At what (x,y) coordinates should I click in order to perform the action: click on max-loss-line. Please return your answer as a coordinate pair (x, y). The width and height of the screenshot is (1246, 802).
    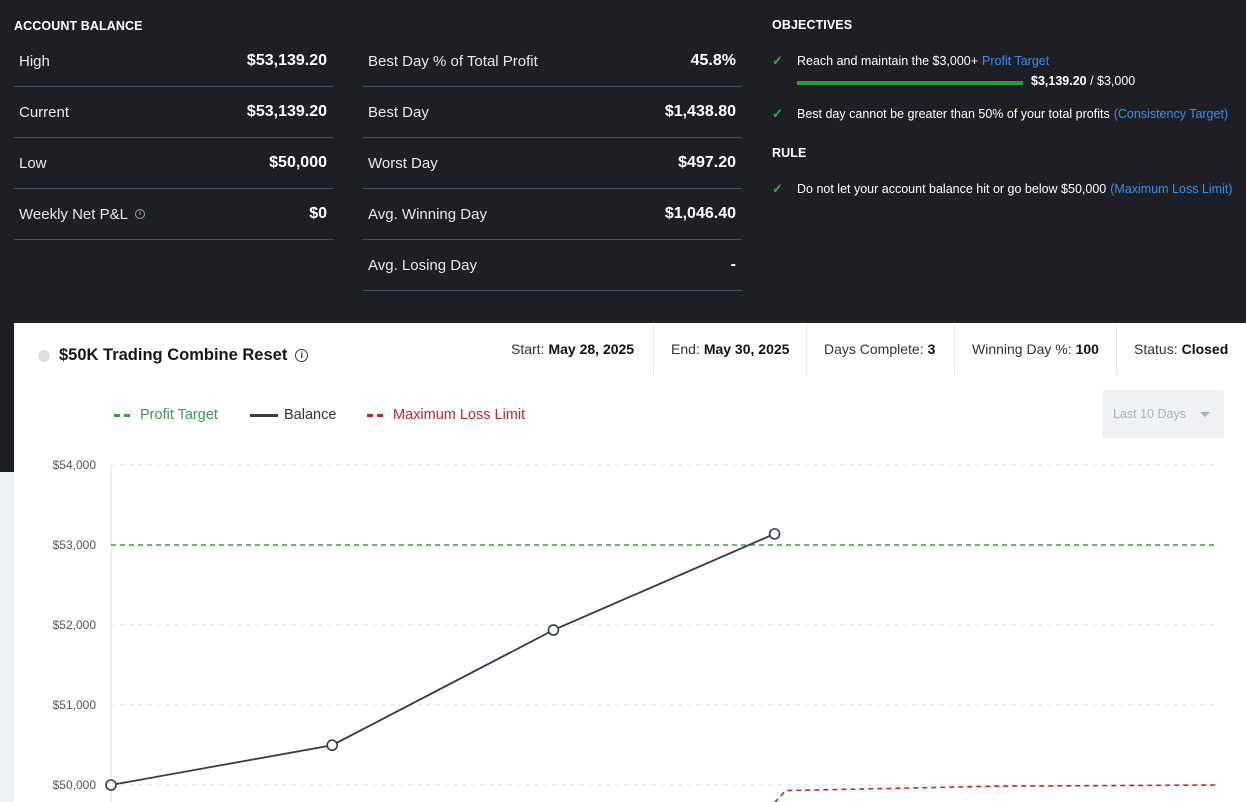
    Looking at the image, I should click on (996, 793).